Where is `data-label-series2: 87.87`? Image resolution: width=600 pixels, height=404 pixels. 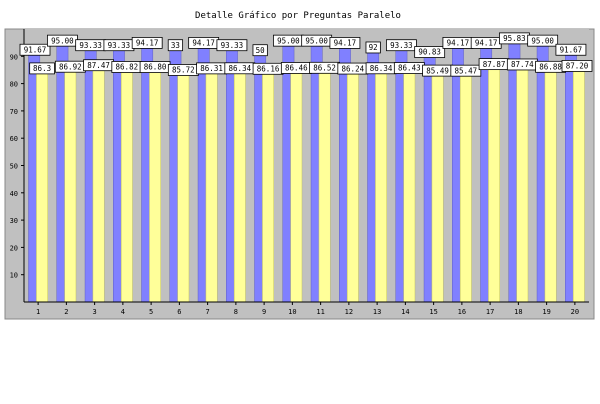 data-label-series2: 87.87 is located at coordinates (494, 64).